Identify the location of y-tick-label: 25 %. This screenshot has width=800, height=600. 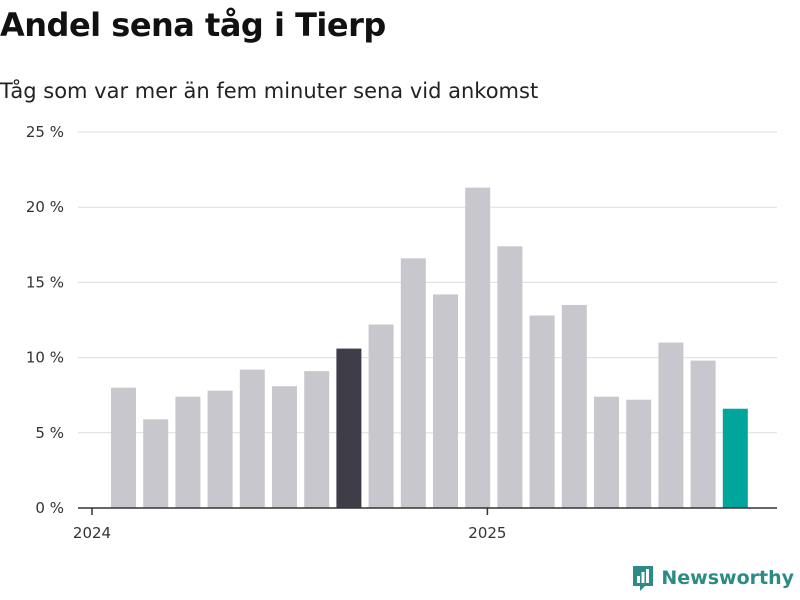
(45, 132).